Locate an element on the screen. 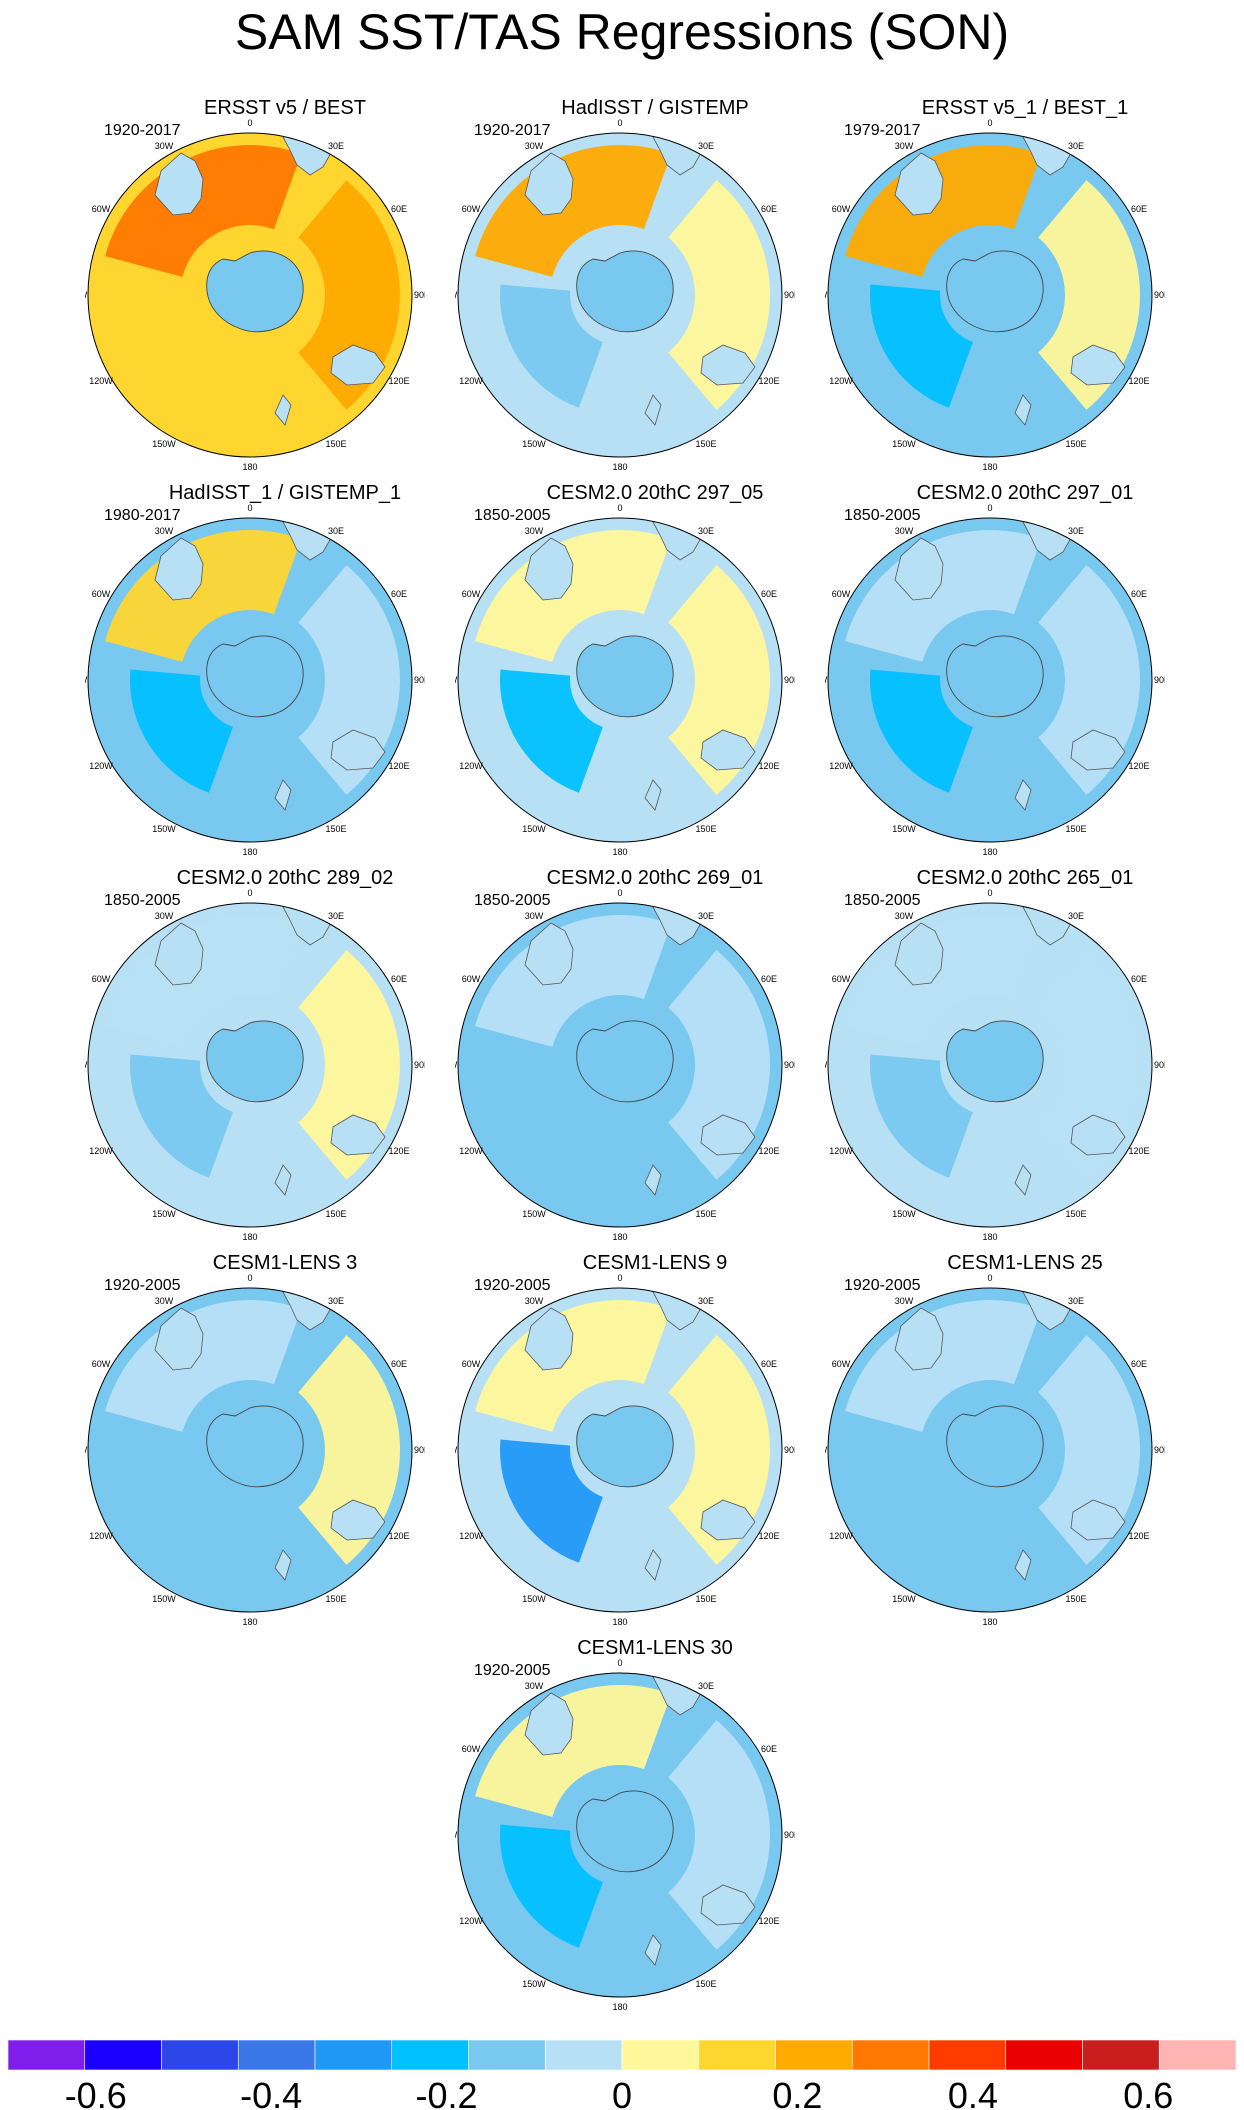  colorbar-tick-label: 0.4 is located at coordinates (973, 2092).